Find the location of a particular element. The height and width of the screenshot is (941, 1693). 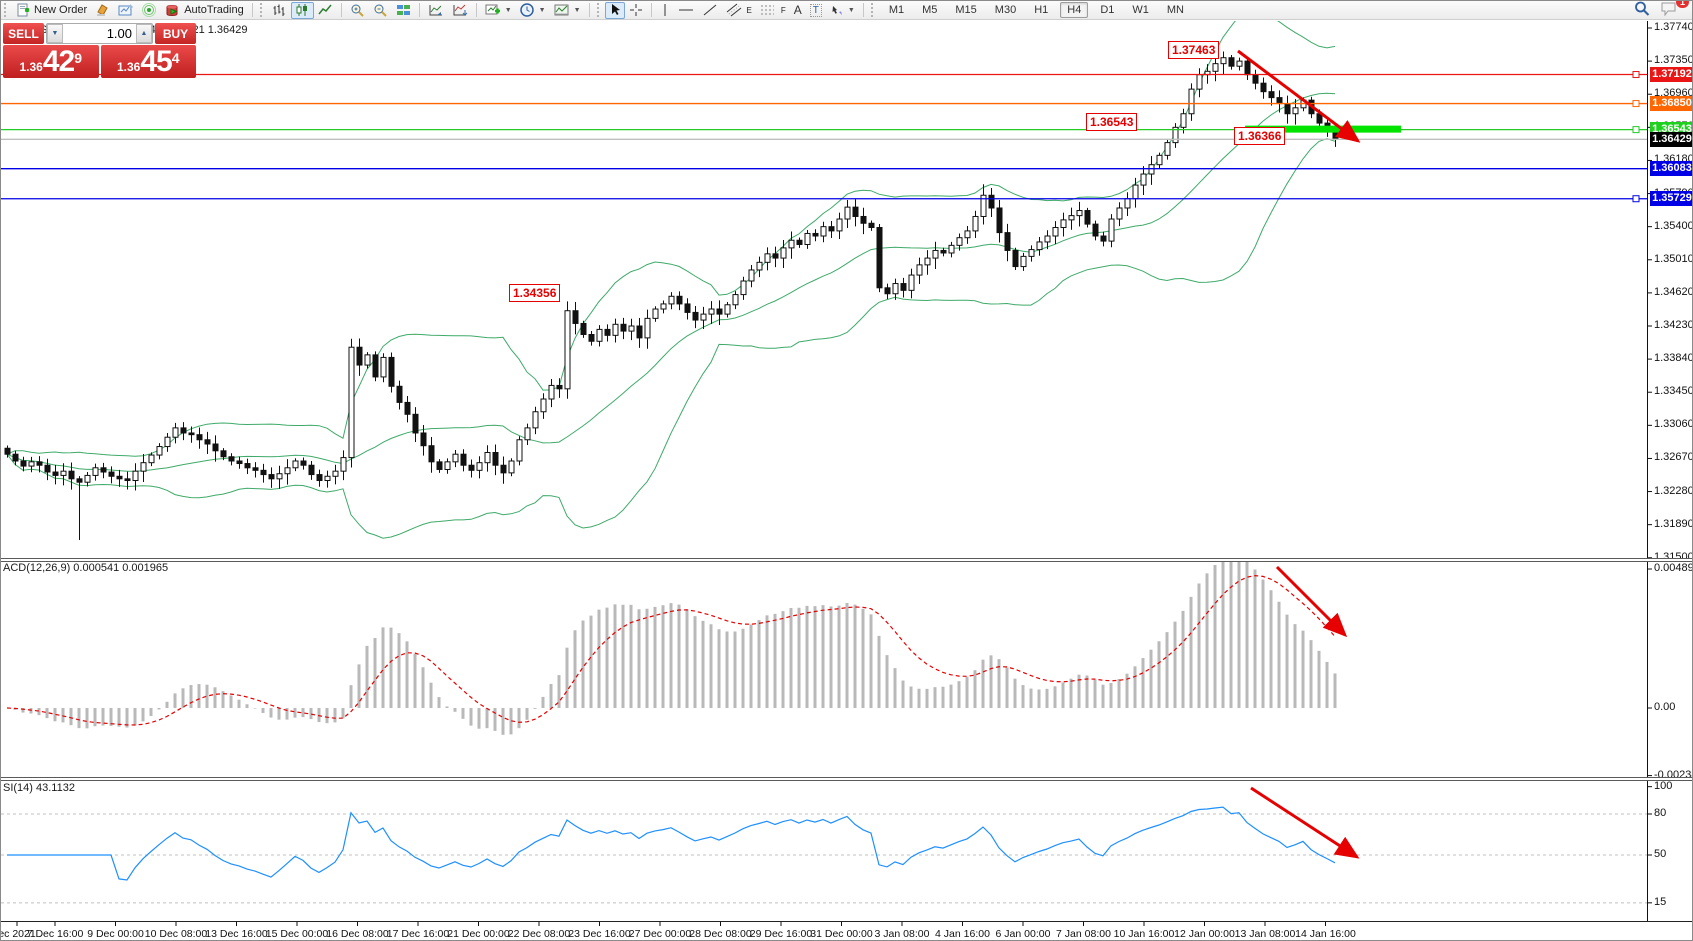

price-badge-1.37192: 1.37192 is located at coordinates (1671, 75).